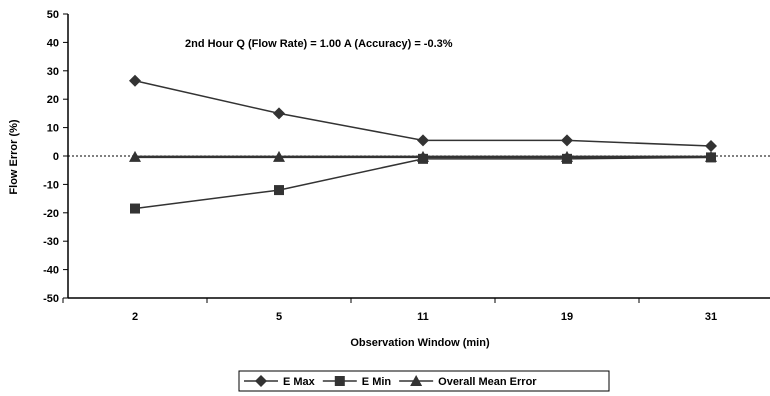 The height and width of the screenshot is (396, 770). What do you see at coordinates (357, 382) in the screenshot?
I see `legend-item: E Min` at bounding box center [357, 382].